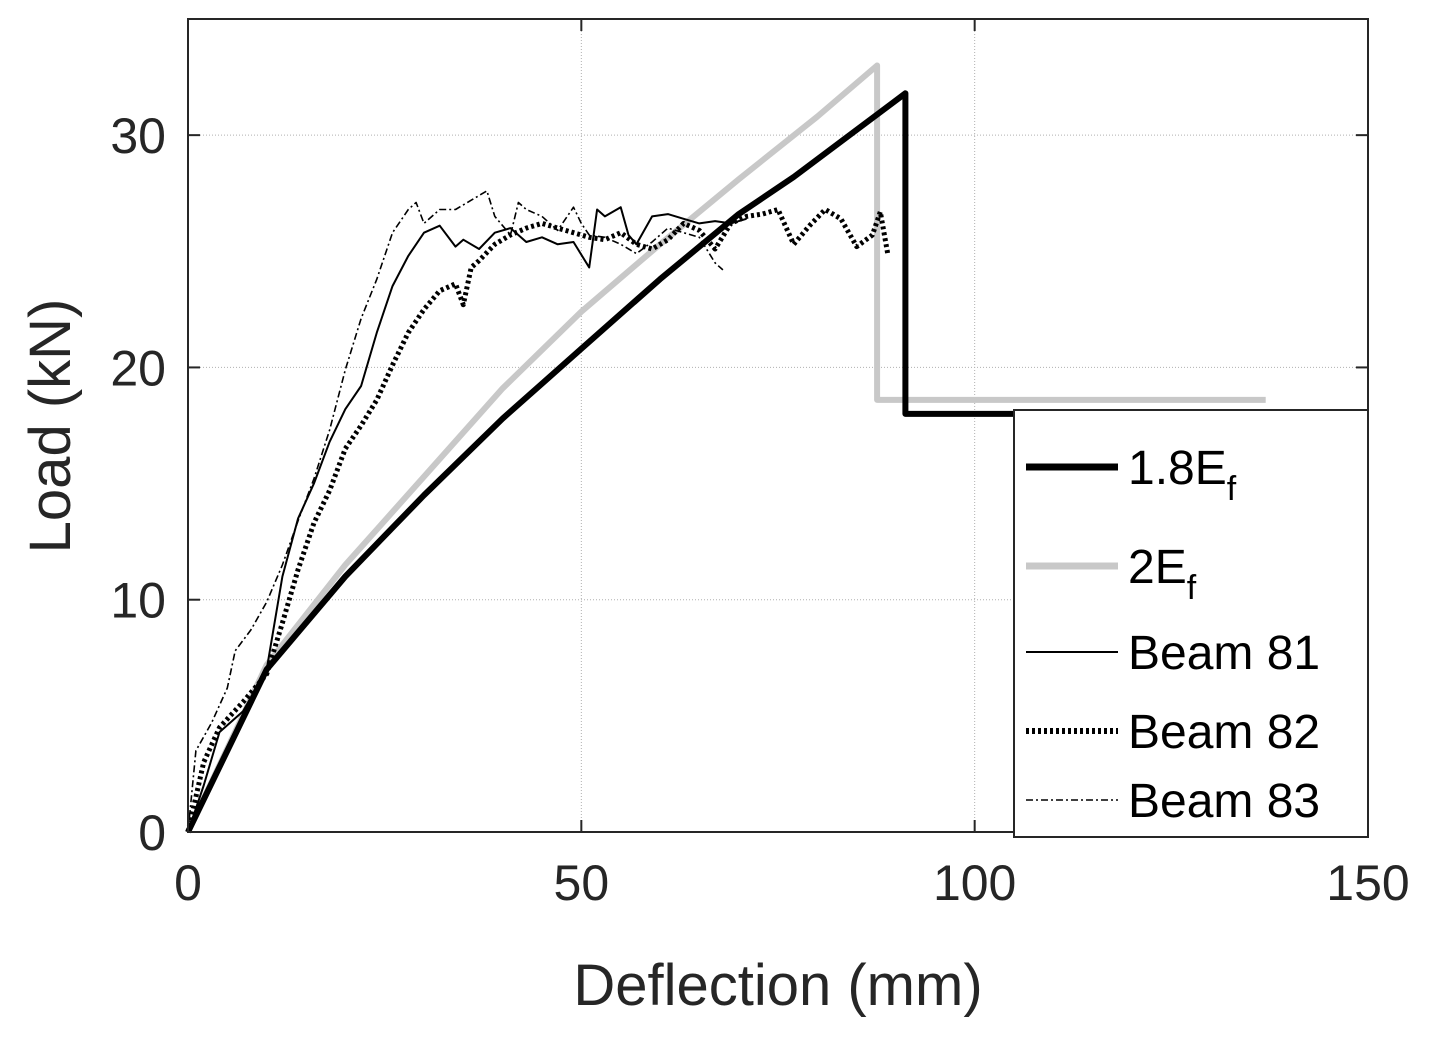 The height and width of the screenshot is (1046, 1437). Describe the element at coordinates (1367, 883) in the screenshot. I see `x-tick-label: 150` at that location.